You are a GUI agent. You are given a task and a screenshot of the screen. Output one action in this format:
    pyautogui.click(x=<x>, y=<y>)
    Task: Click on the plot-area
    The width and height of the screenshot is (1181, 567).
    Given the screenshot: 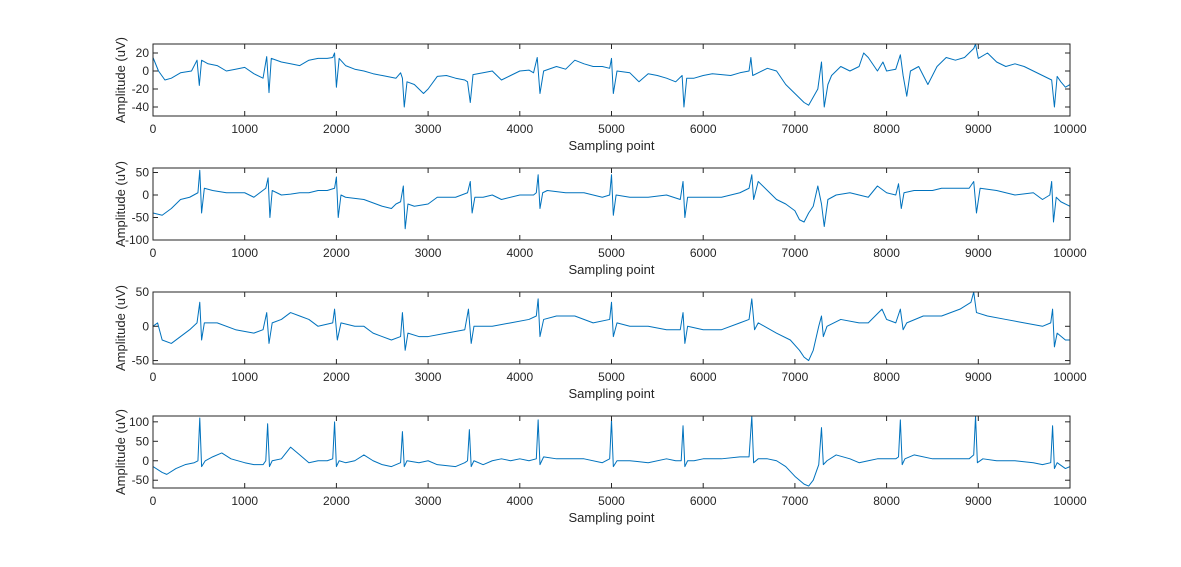 What is the action you would take?
    pyautogui.click(x=611, y=80)
    